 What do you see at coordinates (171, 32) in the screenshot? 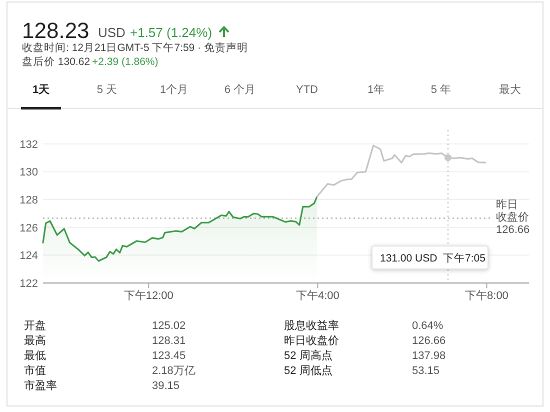
I see `text: +1.57 (1.24%)` at bounding box center [171, 32].